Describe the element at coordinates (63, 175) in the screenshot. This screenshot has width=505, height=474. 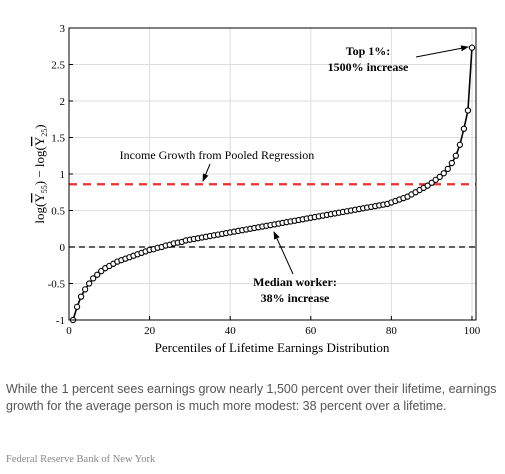
I see `y-tick-label: 1` at that location.